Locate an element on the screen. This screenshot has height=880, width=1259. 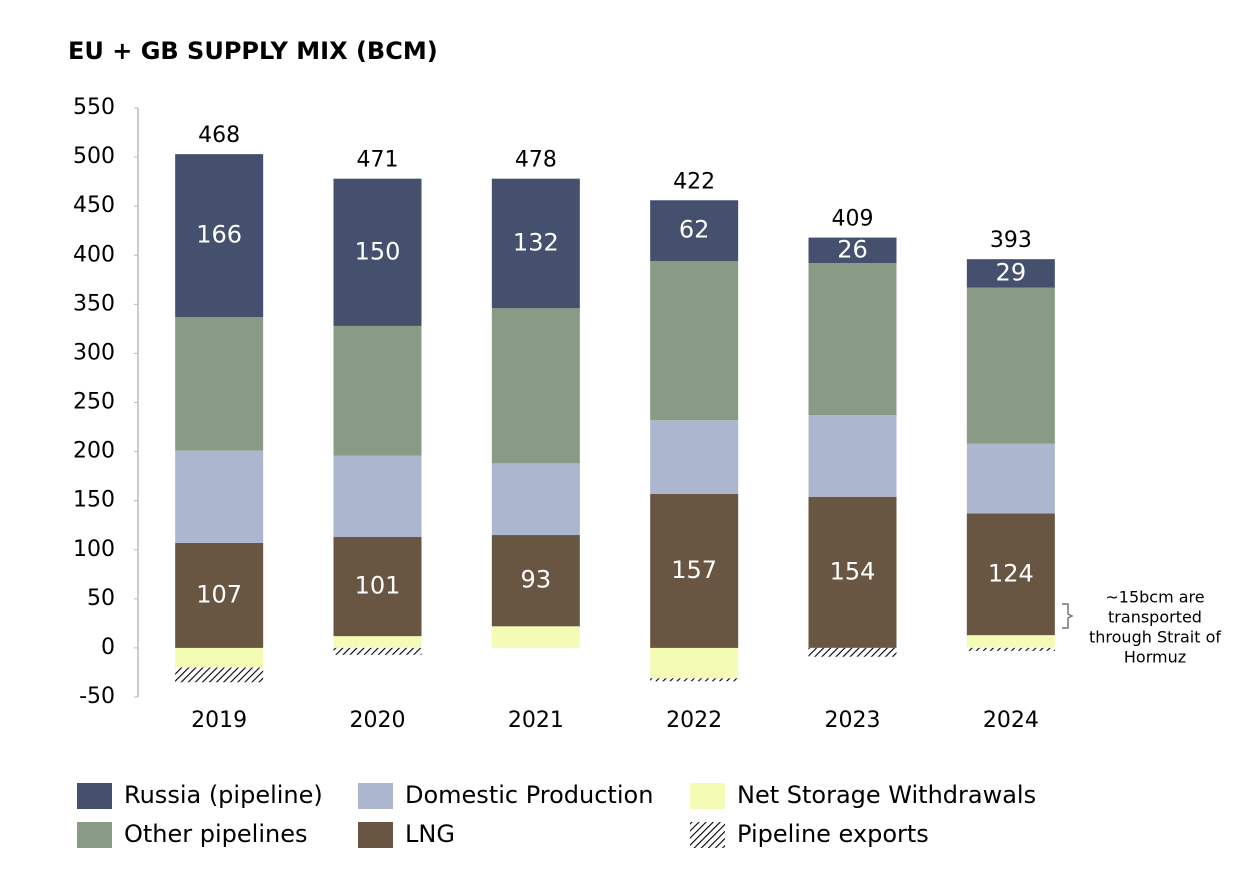
total-label: 471 is located at coordinates (378, 160).